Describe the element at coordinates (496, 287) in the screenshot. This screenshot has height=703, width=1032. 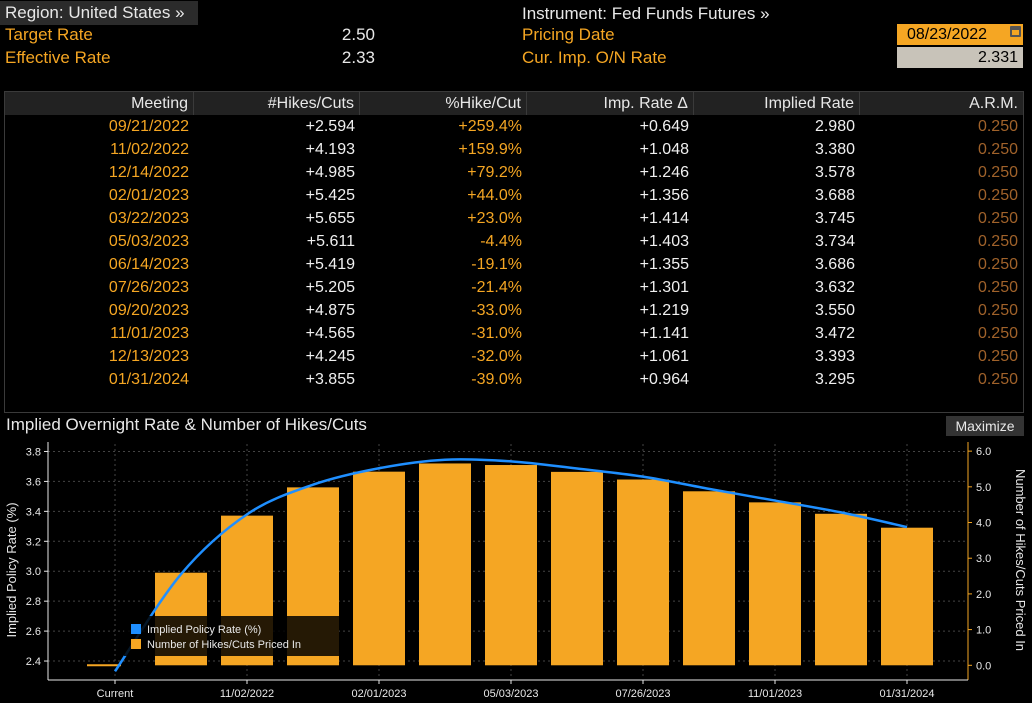
I see `table-cell: -21.4%` at that location.